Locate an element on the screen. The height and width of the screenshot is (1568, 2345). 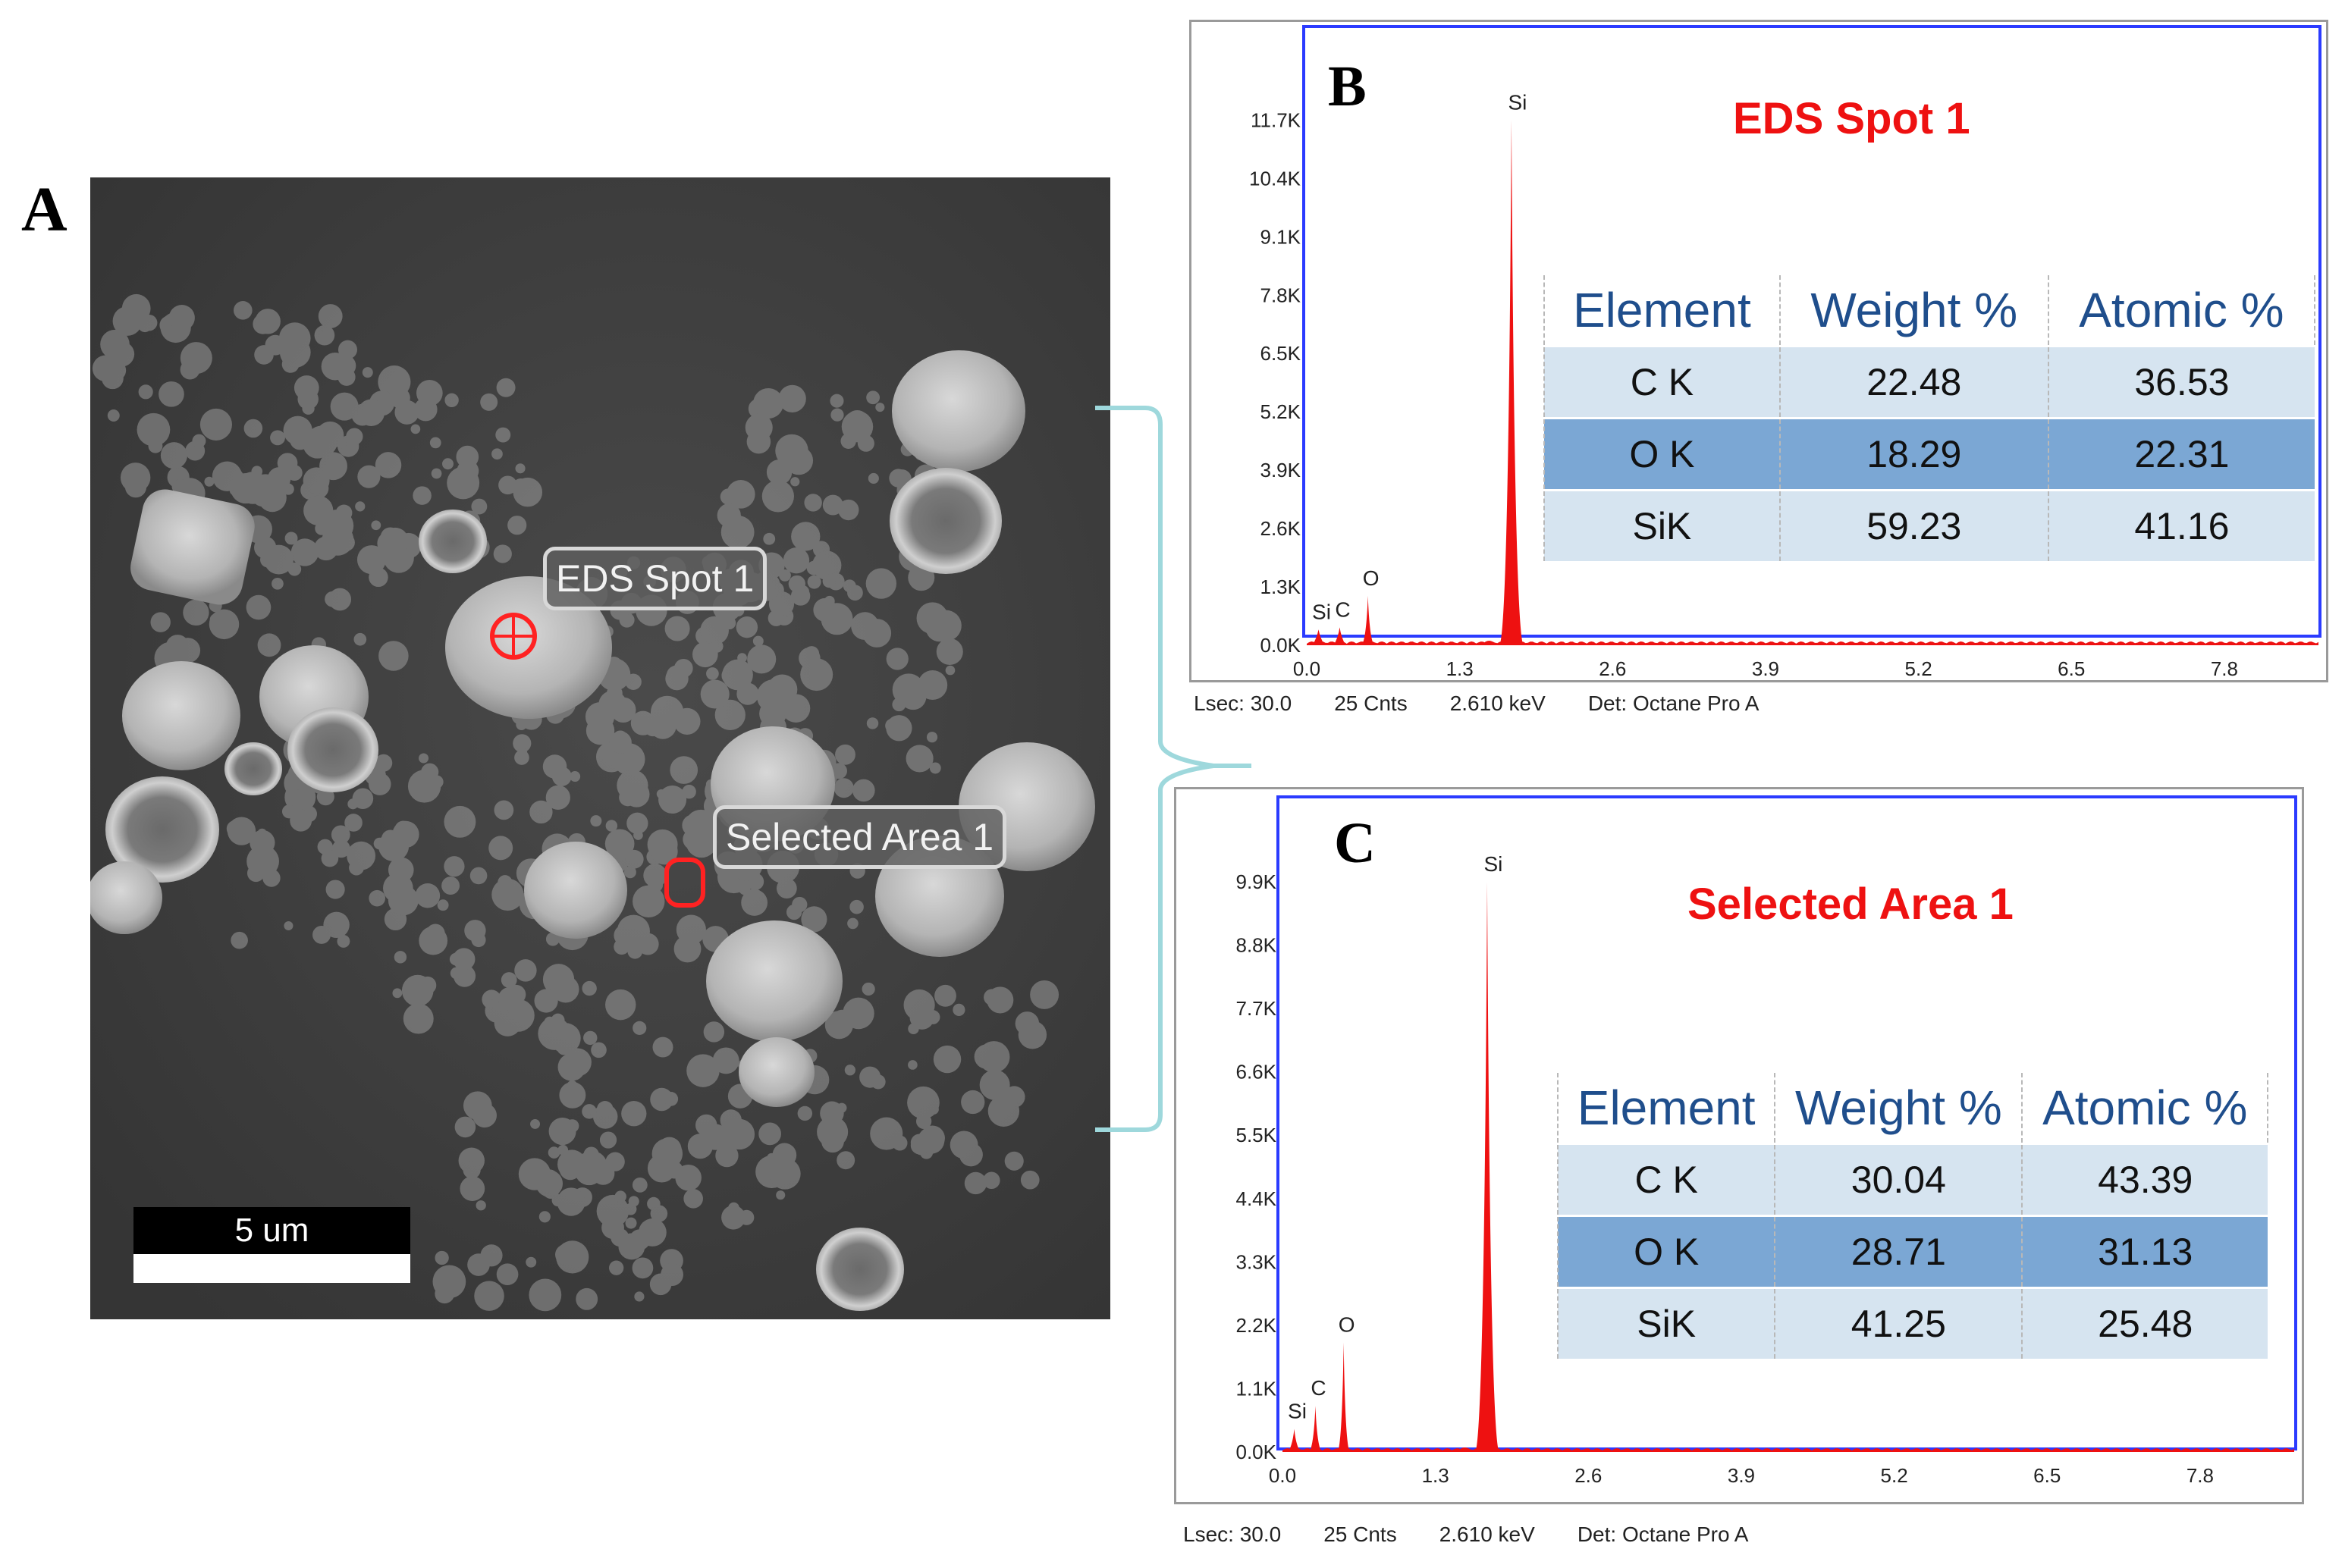
peak-label: C is located at coordinates (1318, 1388).